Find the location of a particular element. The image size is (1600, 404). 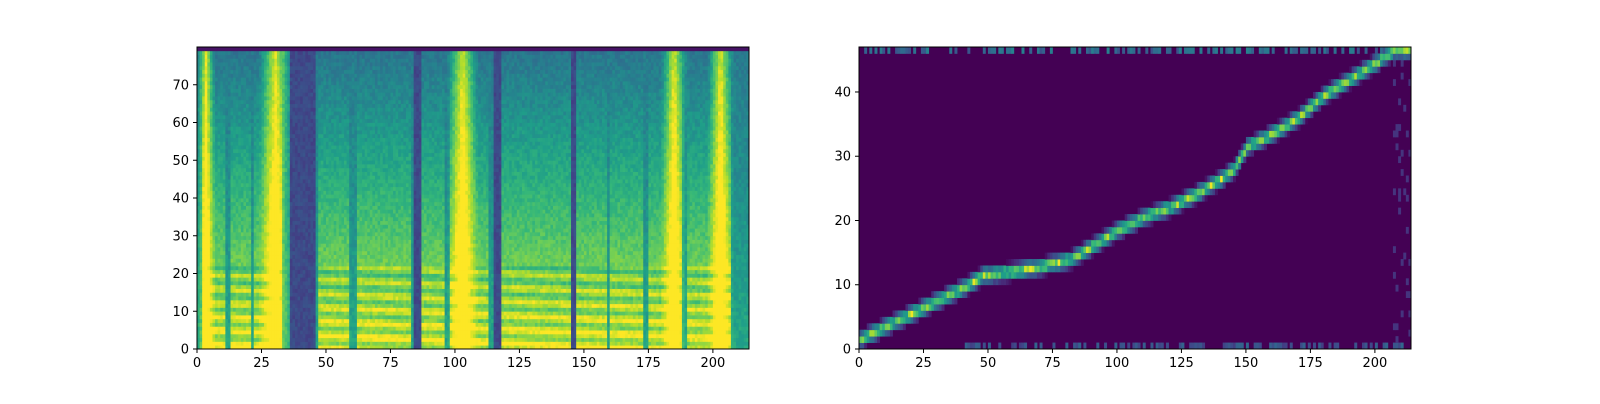

y-tick-label: 70 is located at coordinates (180, 85).